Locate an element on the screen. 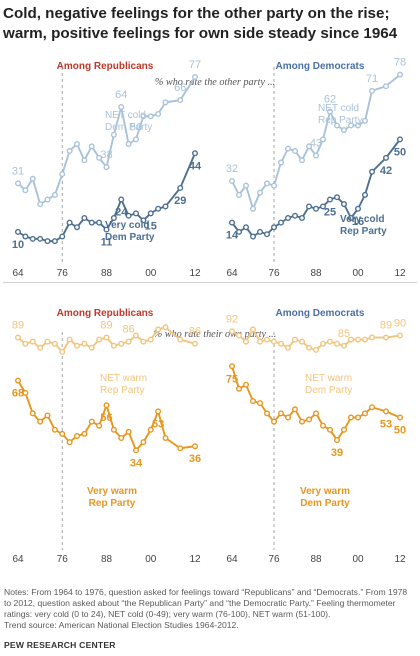 The width and height of the screenshot is (420, 656). data-label: 77 is located at coordinates (195, 65).